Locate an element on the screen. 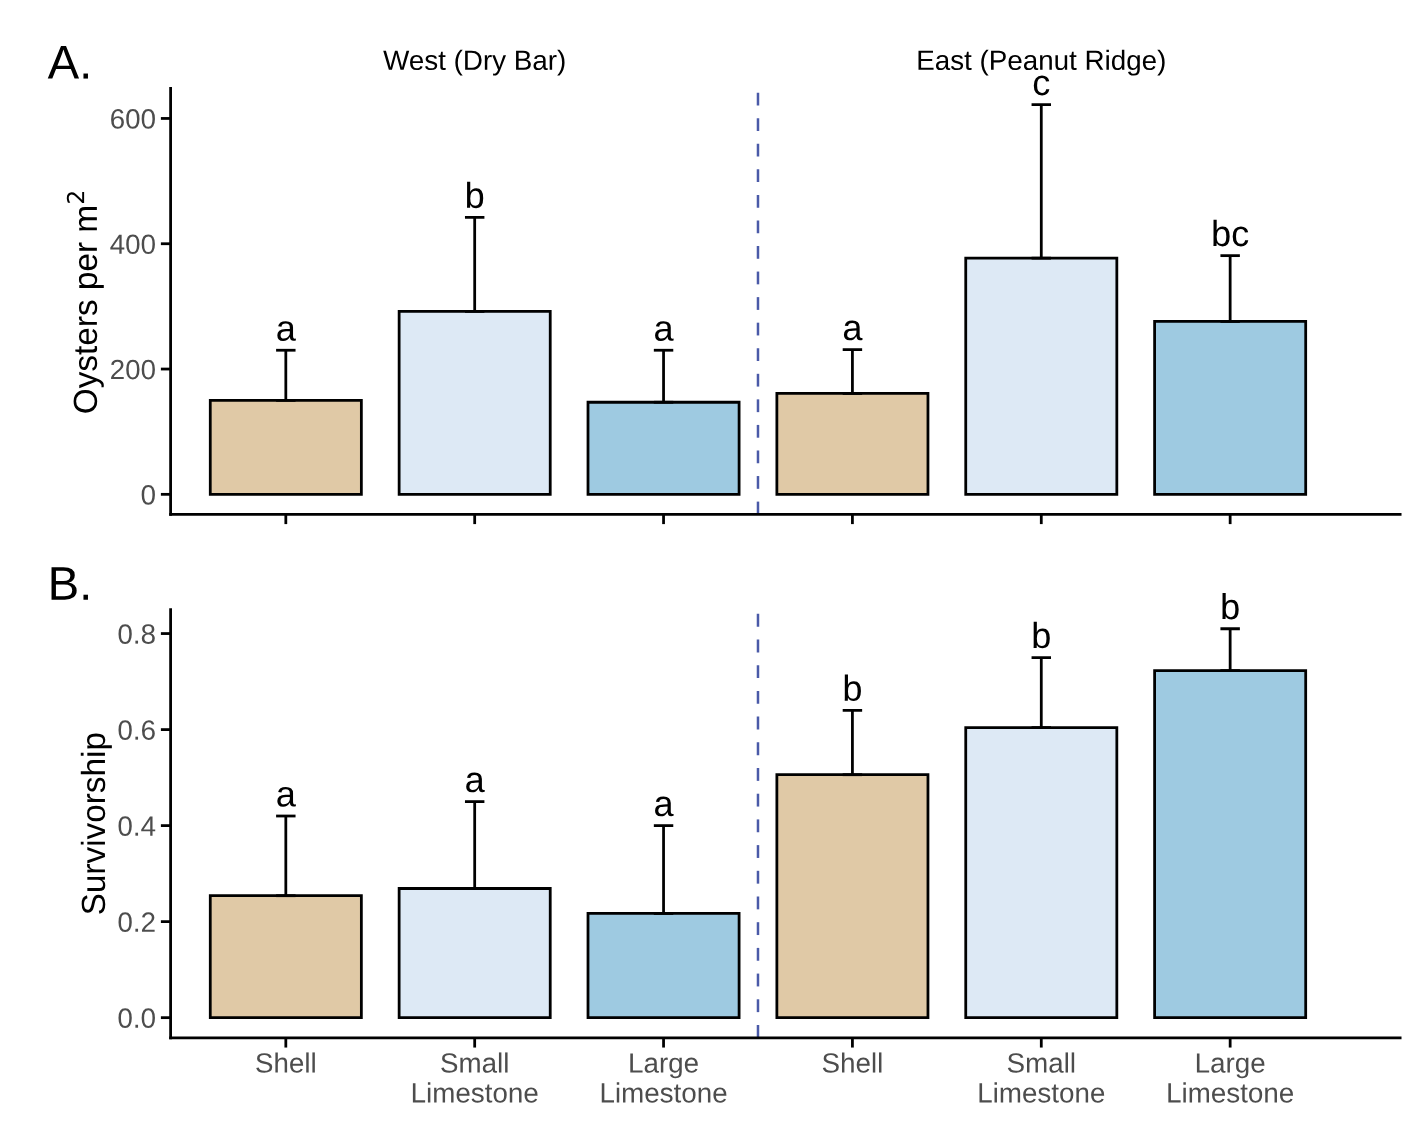 The height and width of the screenshot is (1133, 1410). y-tick-label: 400 is located at coordinates (132, 244).